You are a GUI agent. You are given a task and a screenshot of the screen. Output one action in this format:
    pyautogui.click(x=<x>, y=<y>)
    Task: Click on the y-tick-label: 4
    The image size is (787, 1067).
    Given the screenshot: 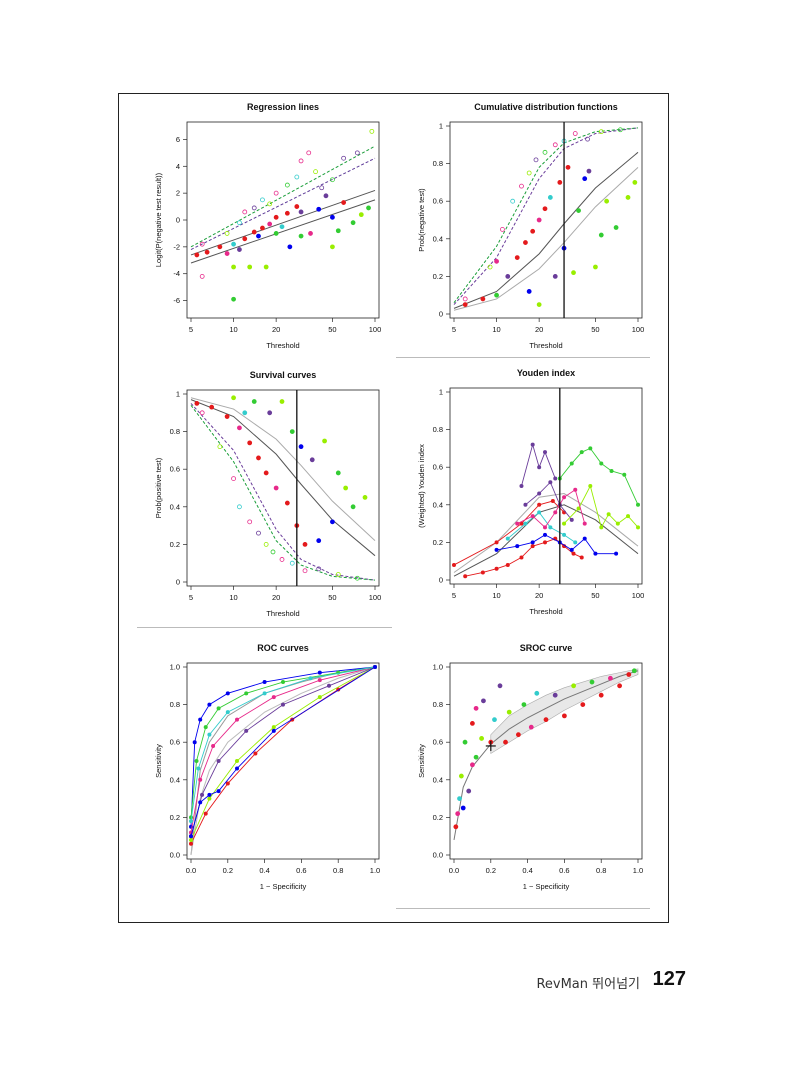 What is the action you would take?
    pyautogui.click(x=178, y=166)
    